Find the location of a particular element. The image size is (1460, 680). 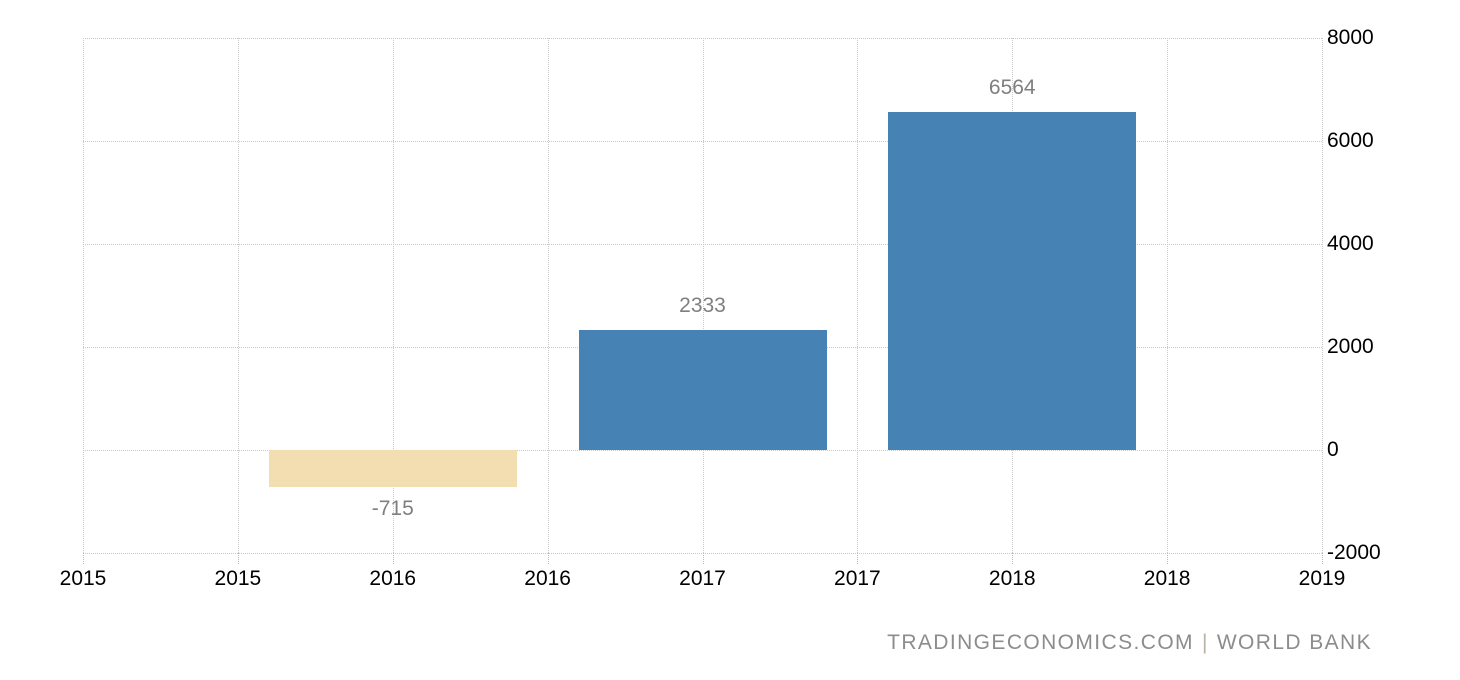

y-axis-tick-label: 0 is located at coordinates (1333, 449).